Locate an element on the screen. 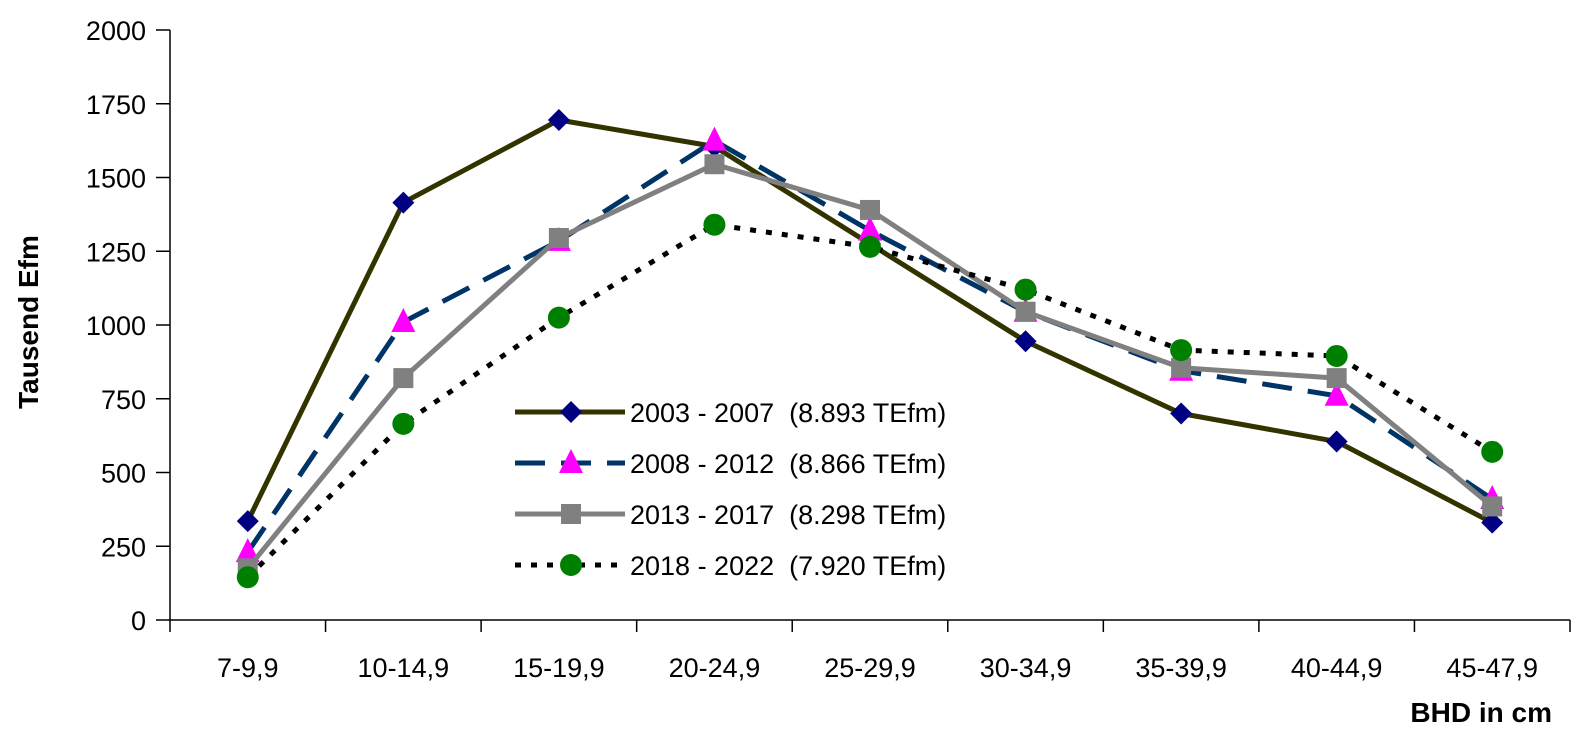 The image size is (1592, 746). y-tick-label: 750 is located at coordinates (123, 400).